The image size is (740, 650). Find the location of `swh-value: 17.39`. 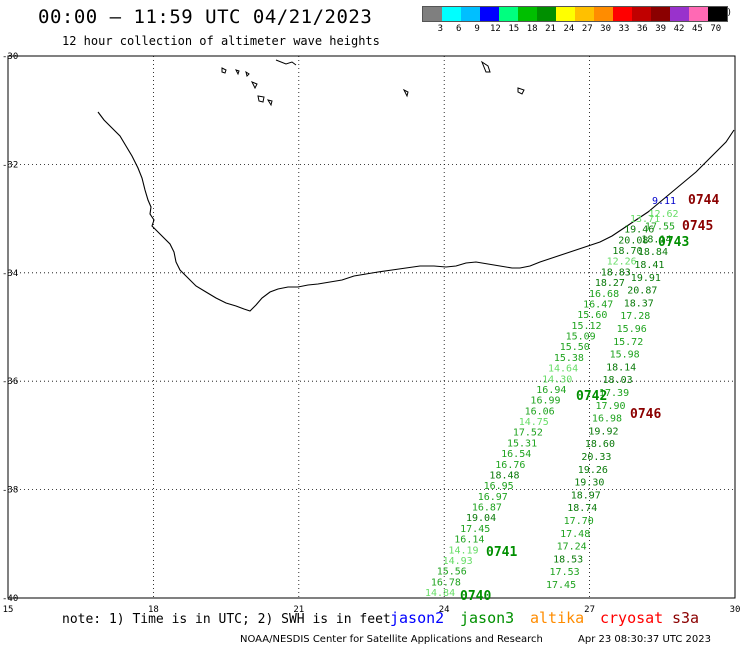

swh-value: 17.39 is located at coordinates (614, 393).